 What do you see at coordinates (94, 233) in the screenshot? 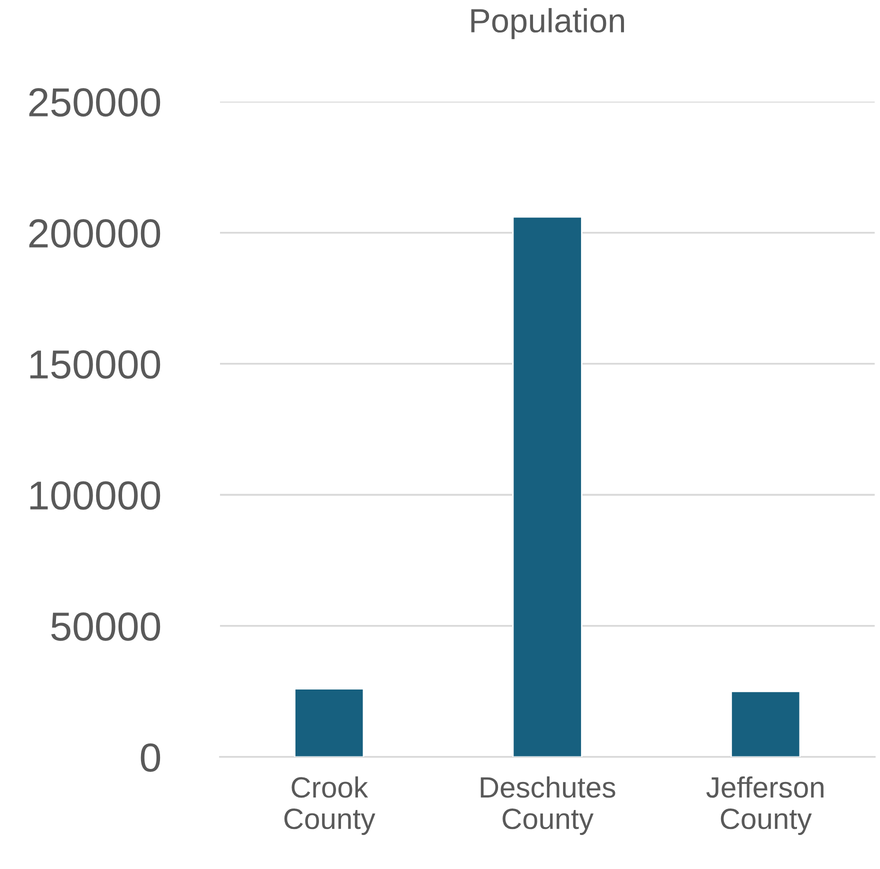
I see `y-tick-label: 200000` at bounding box center [94, 233].